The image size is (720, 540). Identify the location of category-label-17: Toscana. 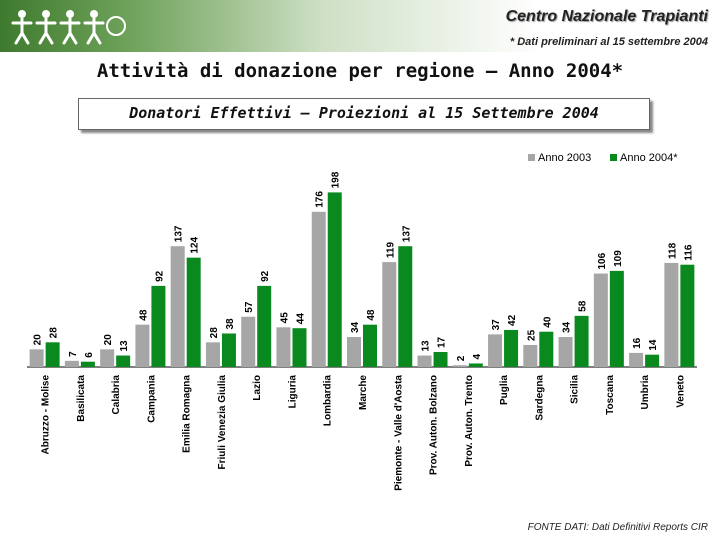
(610, 395).